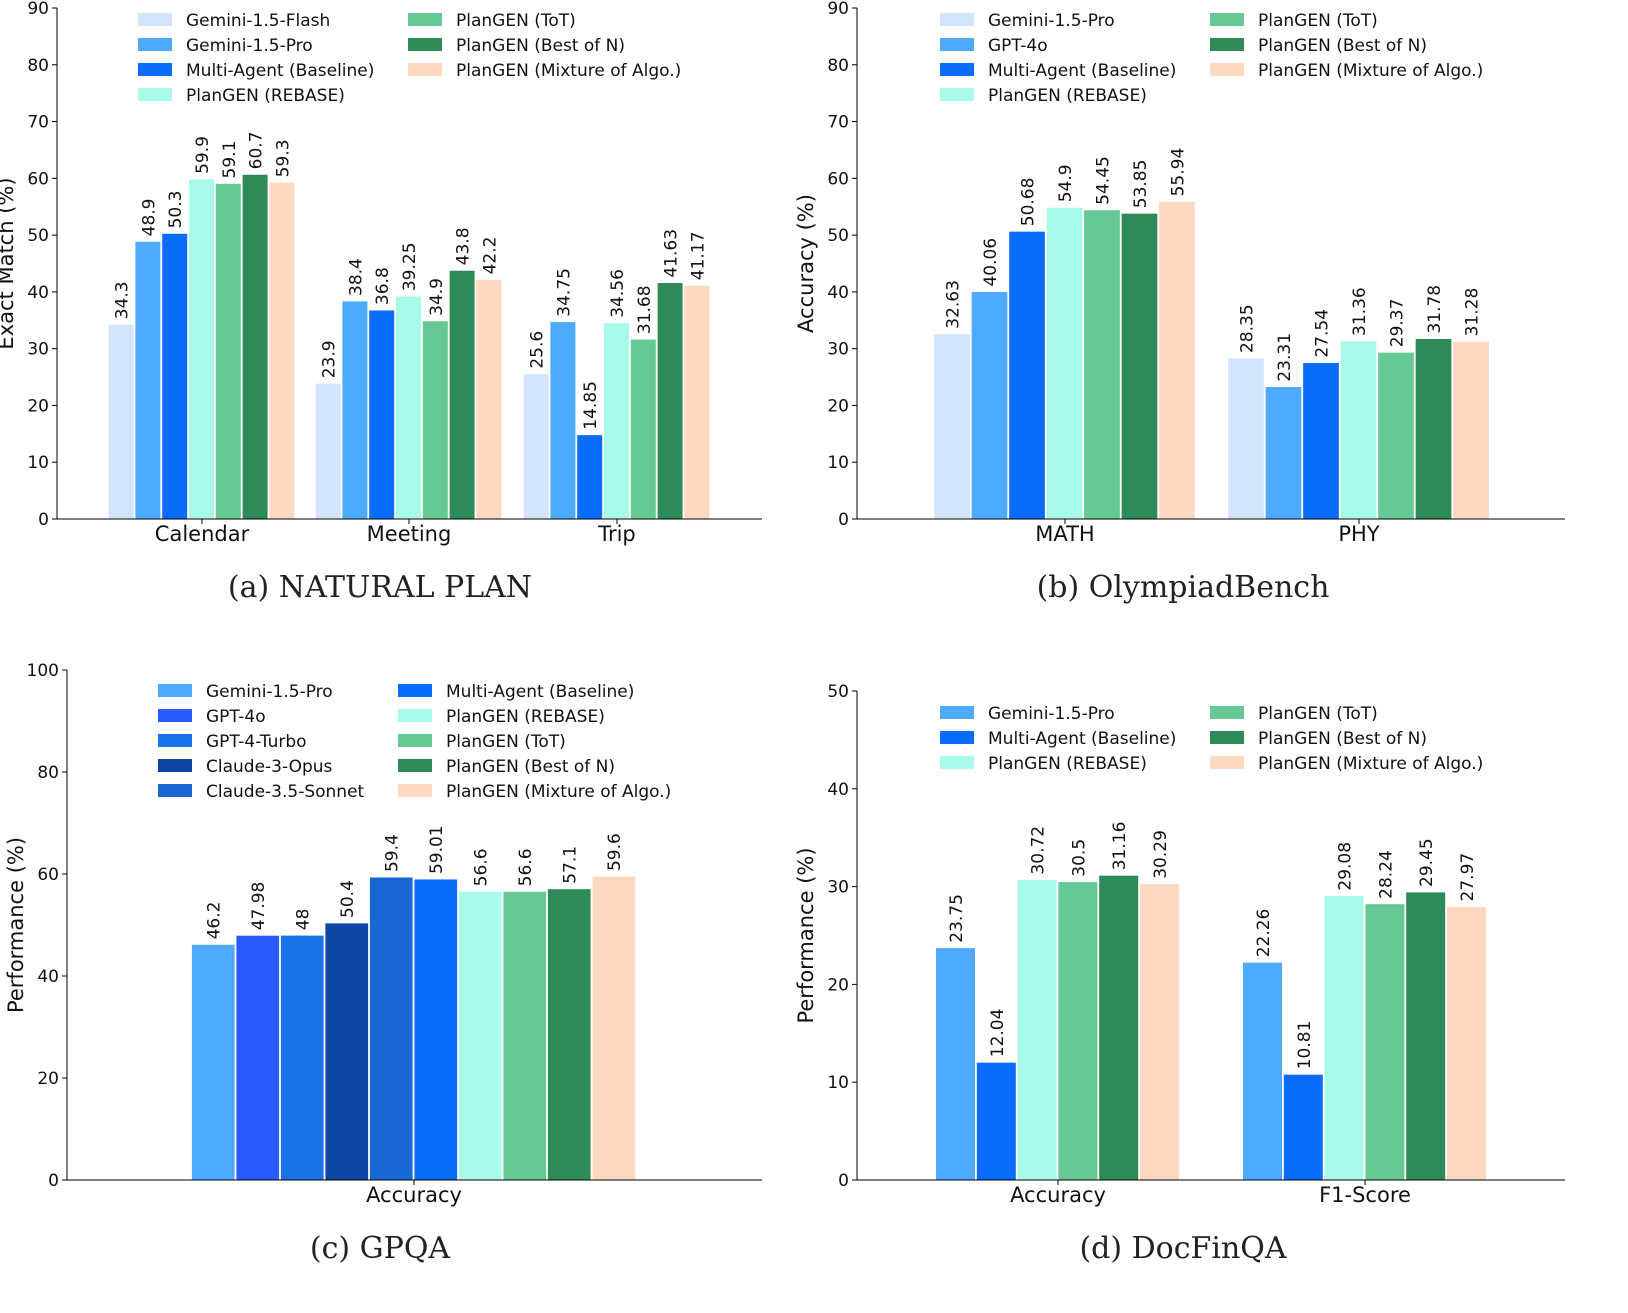 This screenshot has width=1628, height=1313. I want to click on data-label: 29.37, so click(1398, 323).